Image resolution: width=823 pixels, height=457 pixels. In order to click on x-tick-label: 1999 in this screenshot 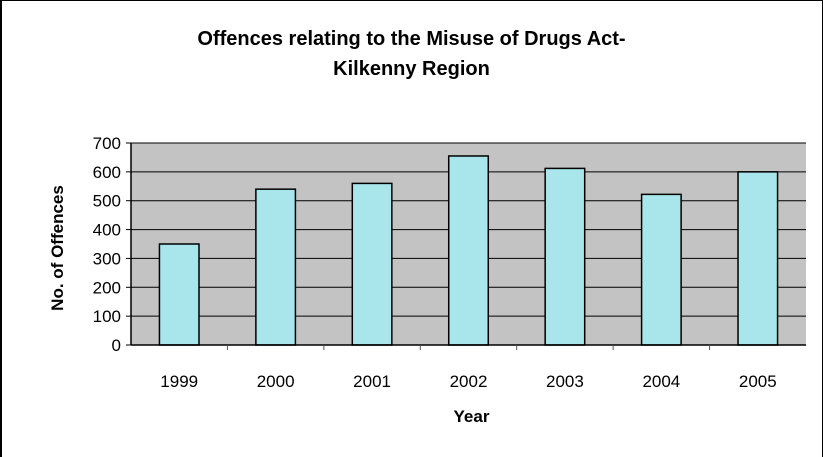, I will do `click(179, 381)`.